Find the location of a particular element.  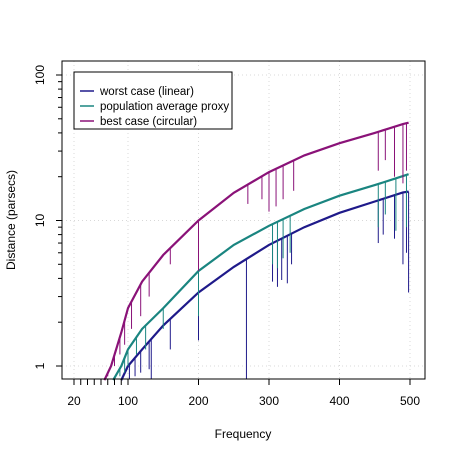

y-tick-label: 10 is located at coordinates (40, 221).